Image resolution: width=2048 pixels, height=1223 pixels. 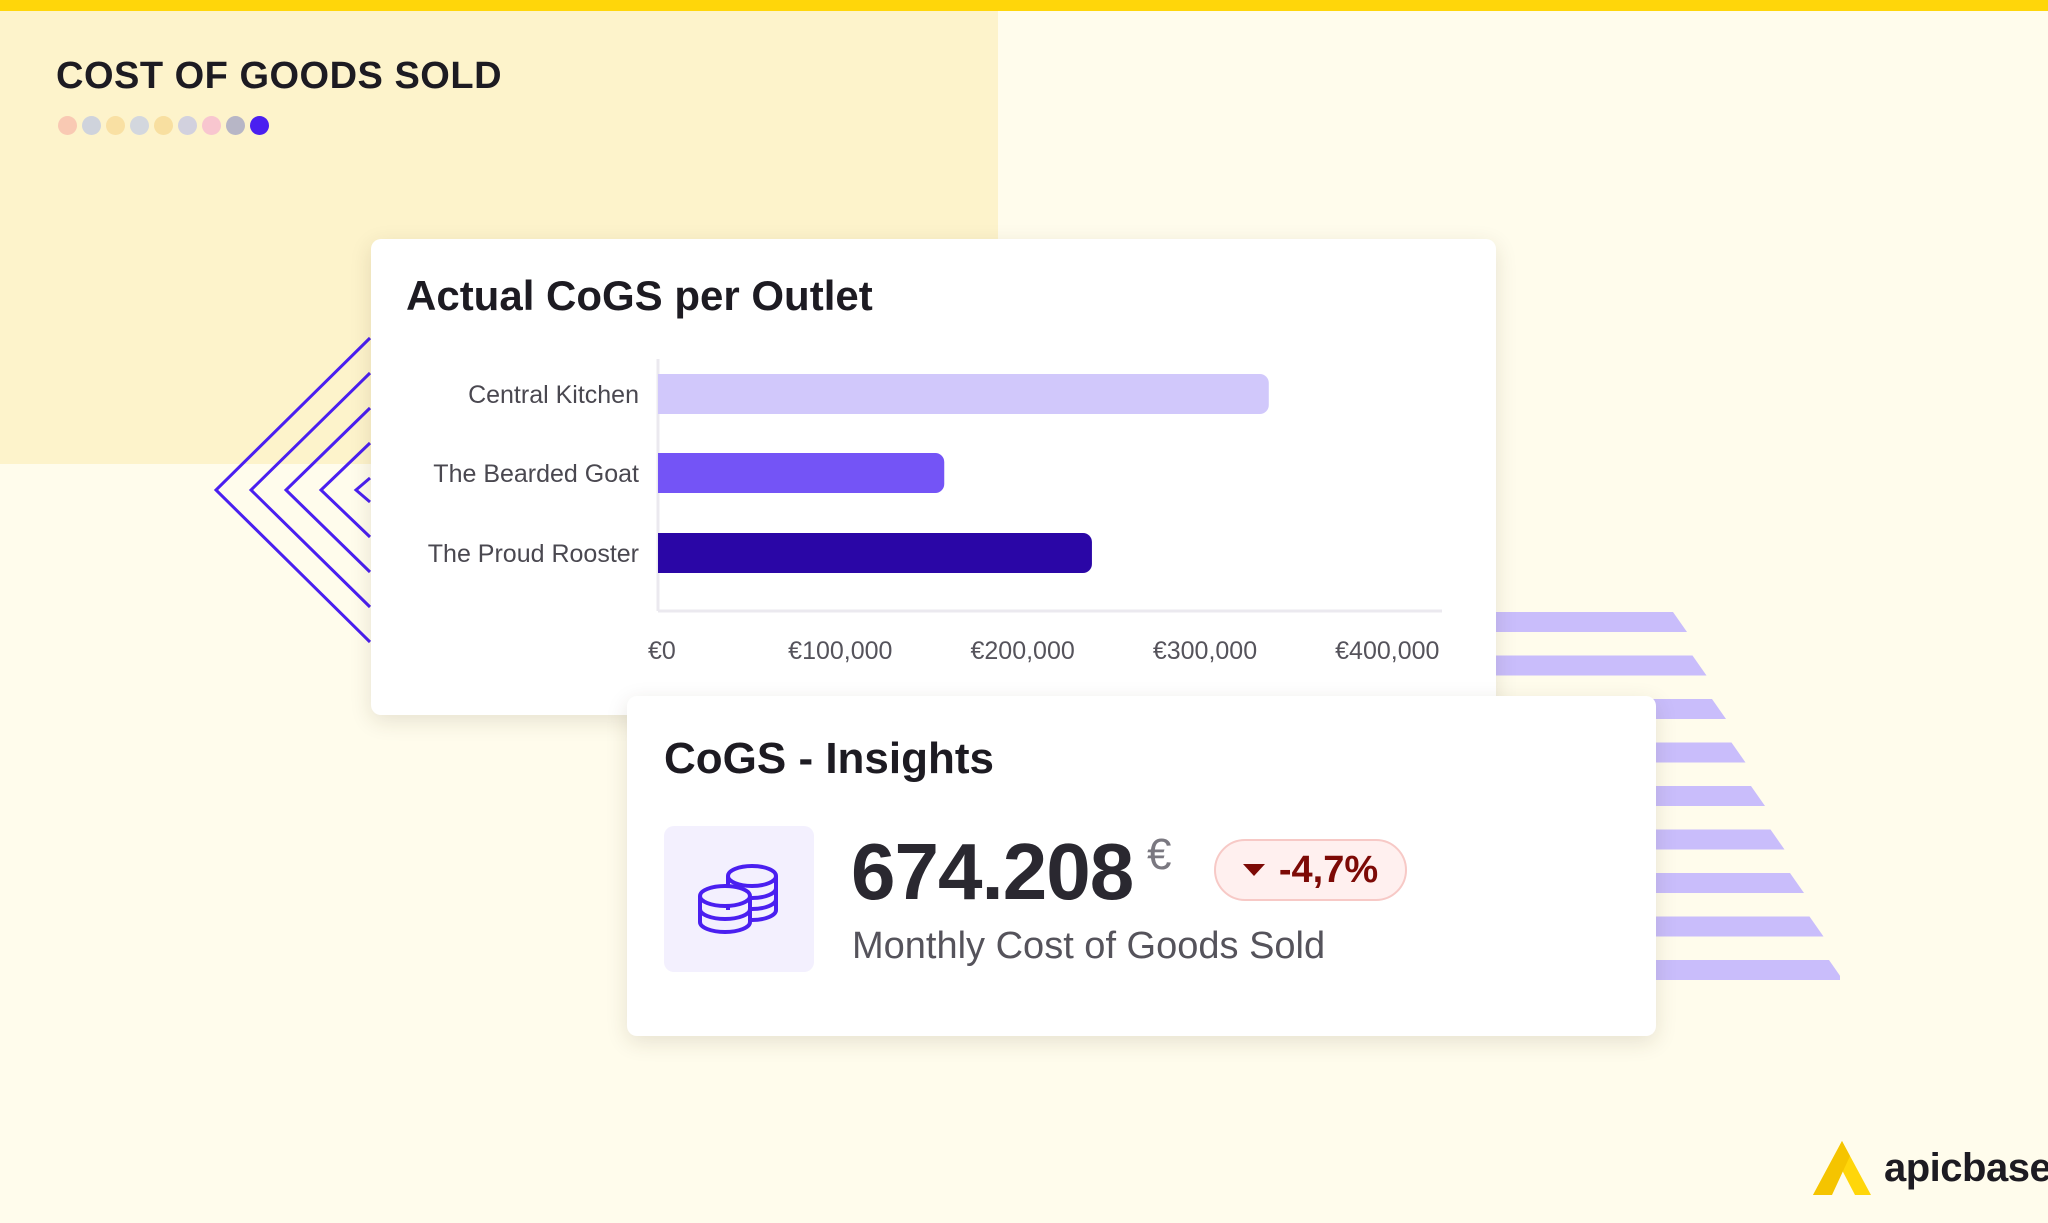 I want to click on category-label: The Proud Rooster, so click(x=533, y=554).